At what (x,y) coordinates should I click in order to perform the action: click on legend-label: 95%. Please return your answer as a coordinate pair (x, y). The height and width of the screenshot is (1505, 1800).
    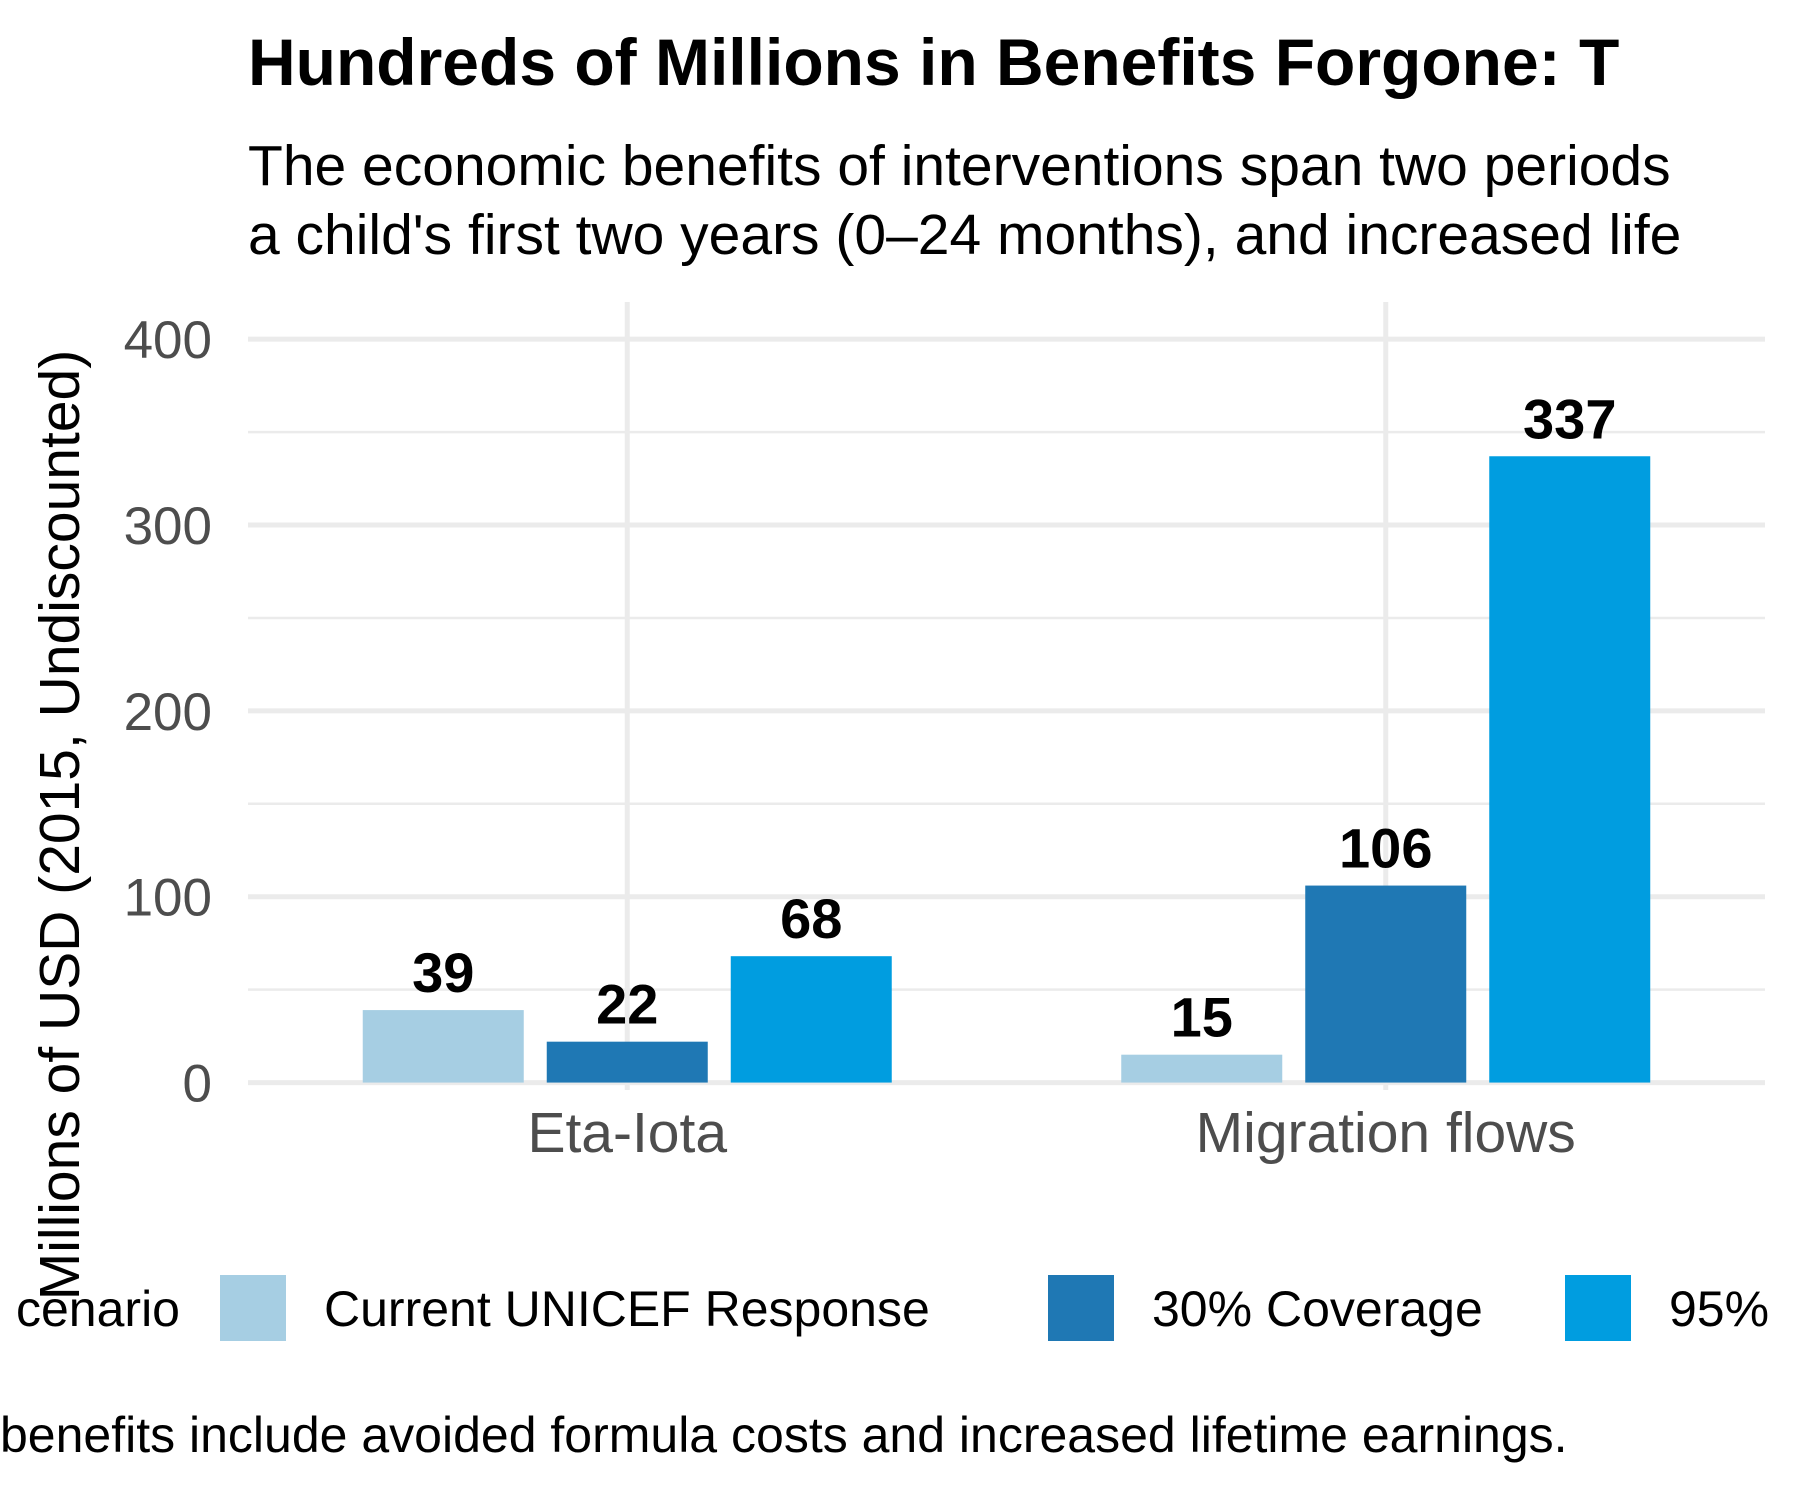
    Looking at the image, I should click on (1719, 1309).